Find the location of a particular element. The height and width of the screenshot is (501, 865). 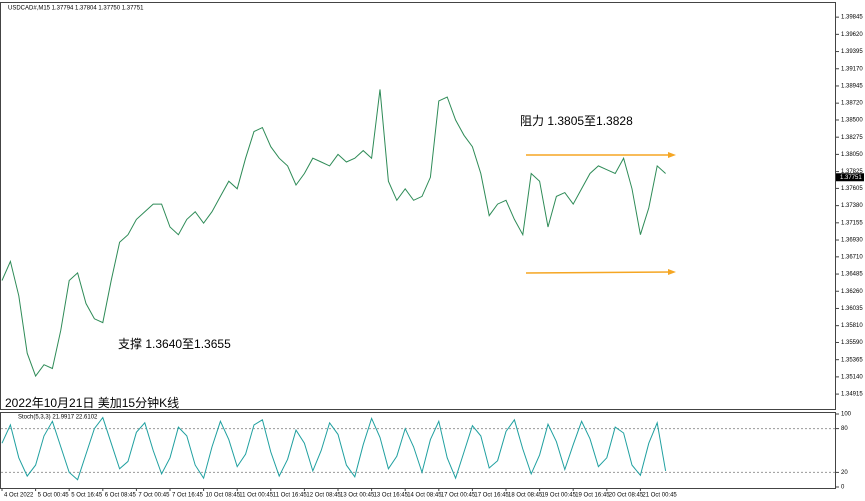

x-tick-label: 7 Oct 16:45 is located at coordinates (188, 496).